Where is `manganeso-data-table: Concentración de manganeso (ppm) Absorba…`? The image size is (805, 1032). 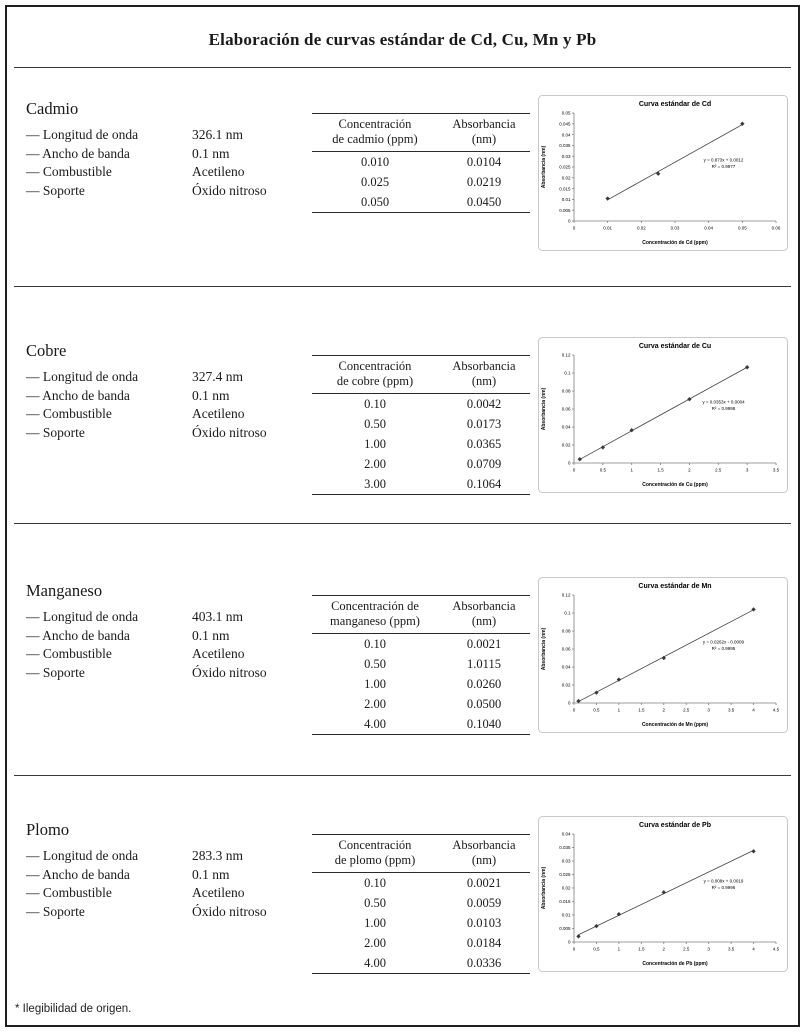 manganeso-data-table: Concentración de manganeso (ppm) Absorba… is located at coordinates (421, 665).